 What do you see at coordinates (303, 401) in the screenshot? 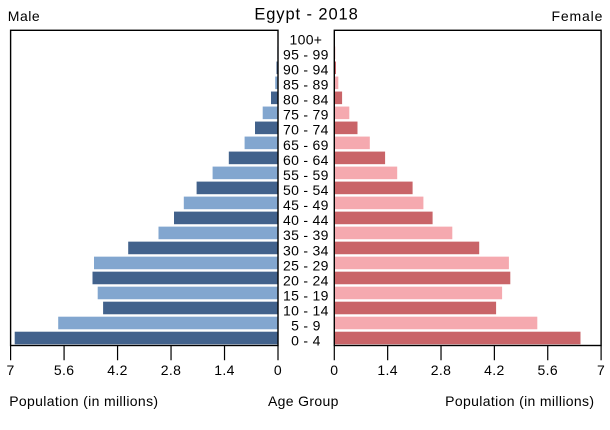
I see `svg-text: Age Group` at bounding box center [303, 401].